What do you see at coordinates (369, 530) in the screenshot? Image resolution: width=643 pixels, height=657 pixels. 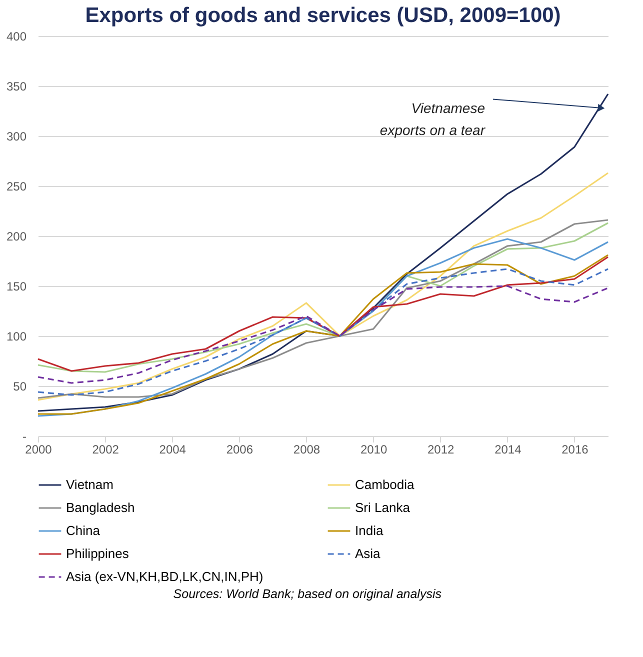 I see `legend-label: India` at bounding box center [369, 530].